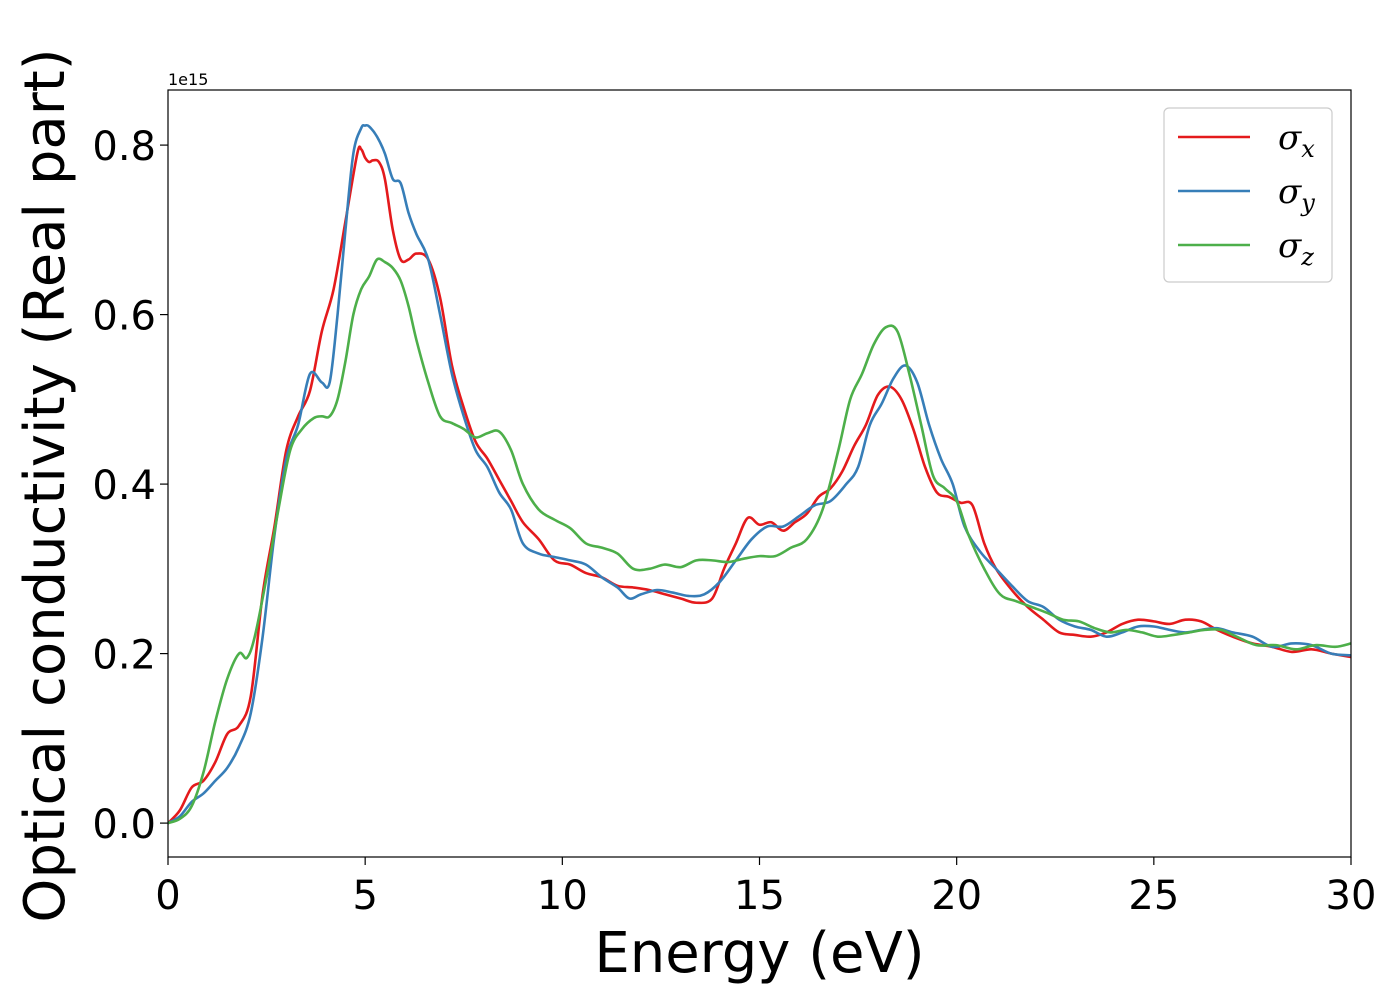  What do you see at coordinates (364, 896) in the screenshot?
I see `x-tick-label: 5` at bounding box center [364, 896].